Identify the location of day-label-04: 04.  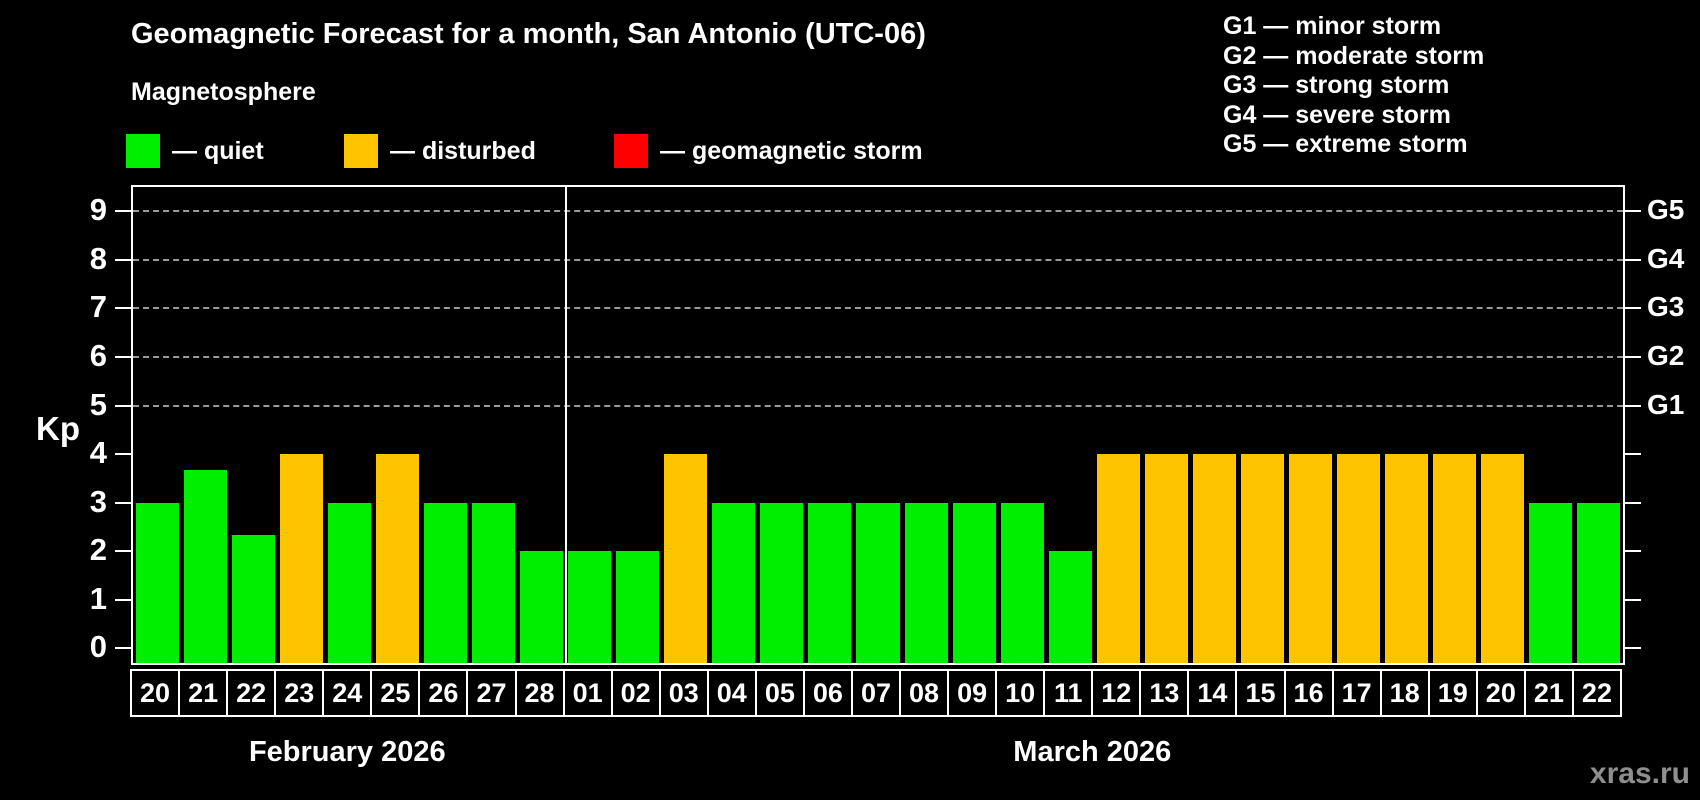
(731, 693).